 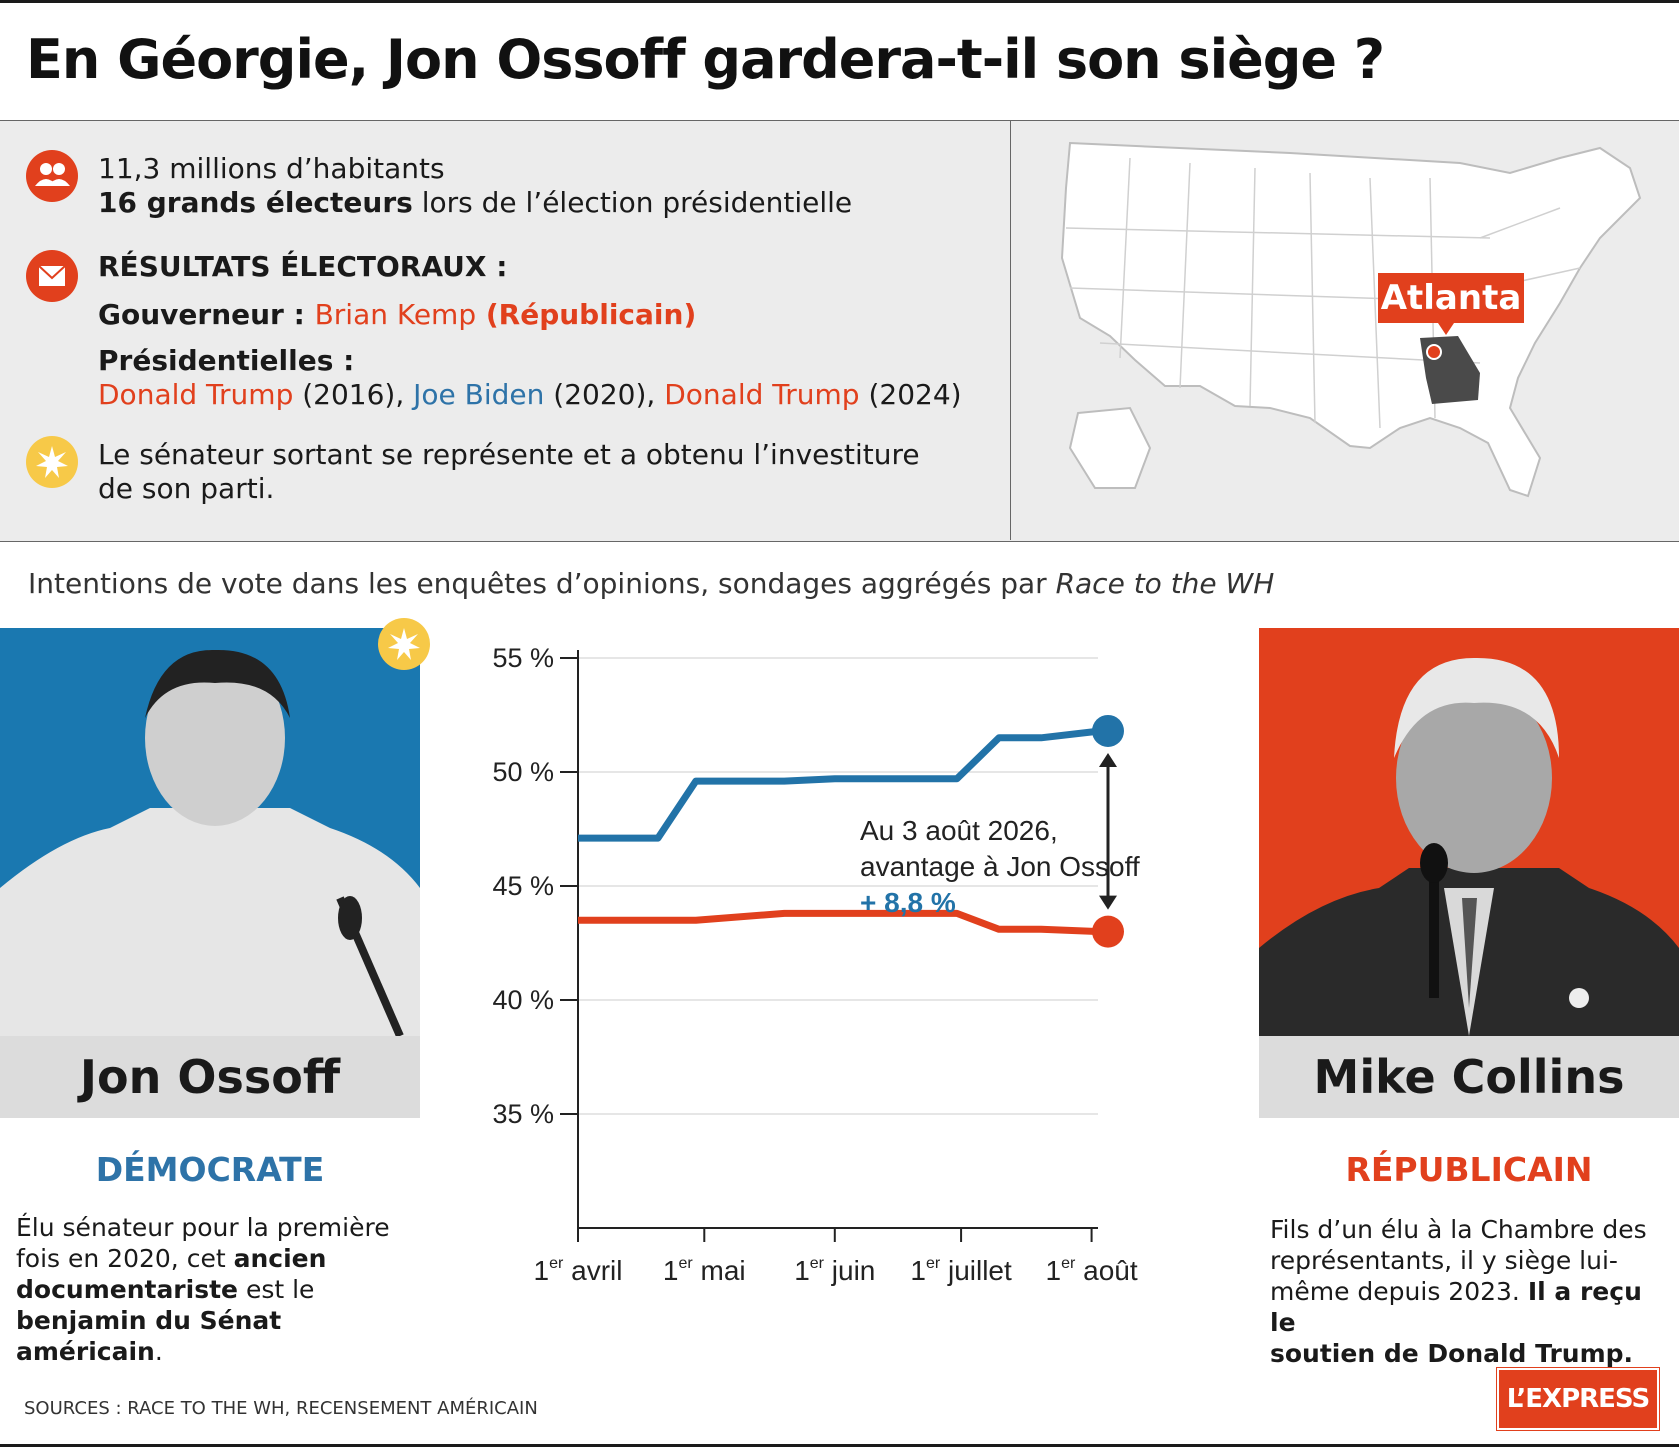 What do you see at coordinates (523, 1000) in the screenshot?
I see `y-tick-label: 40 %` at bounding box center [523, 1000].